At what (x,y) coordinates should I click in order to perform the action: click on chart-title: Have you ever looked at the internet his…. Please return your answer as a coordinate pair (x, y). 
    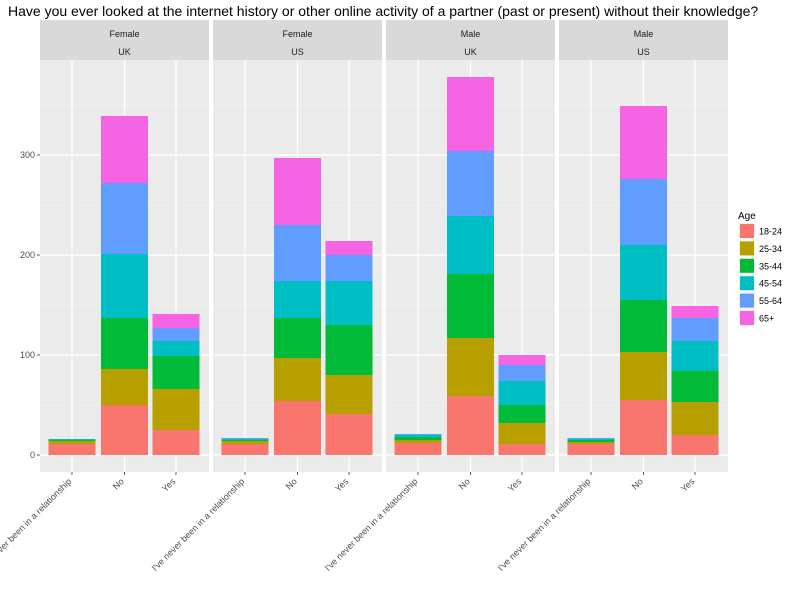
    Looking at the image, I should click on (383, 11).